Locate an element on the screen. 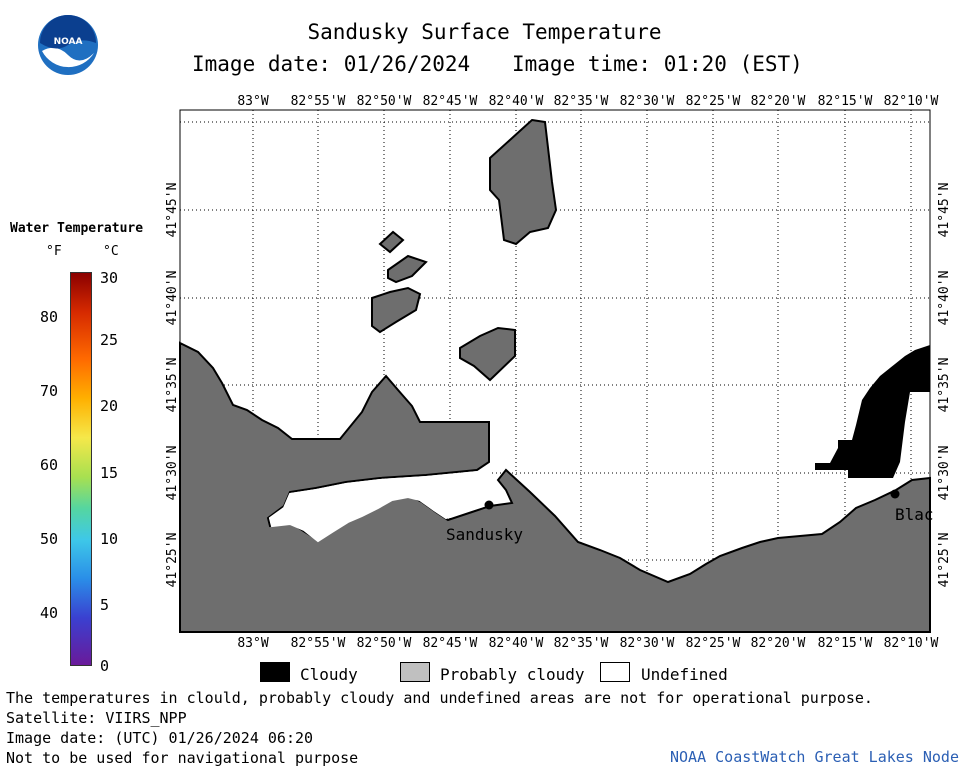 Image resolution: width=969 pixels, height=773 pixels. c-tick: 15 is located at coordinates (109, 473).